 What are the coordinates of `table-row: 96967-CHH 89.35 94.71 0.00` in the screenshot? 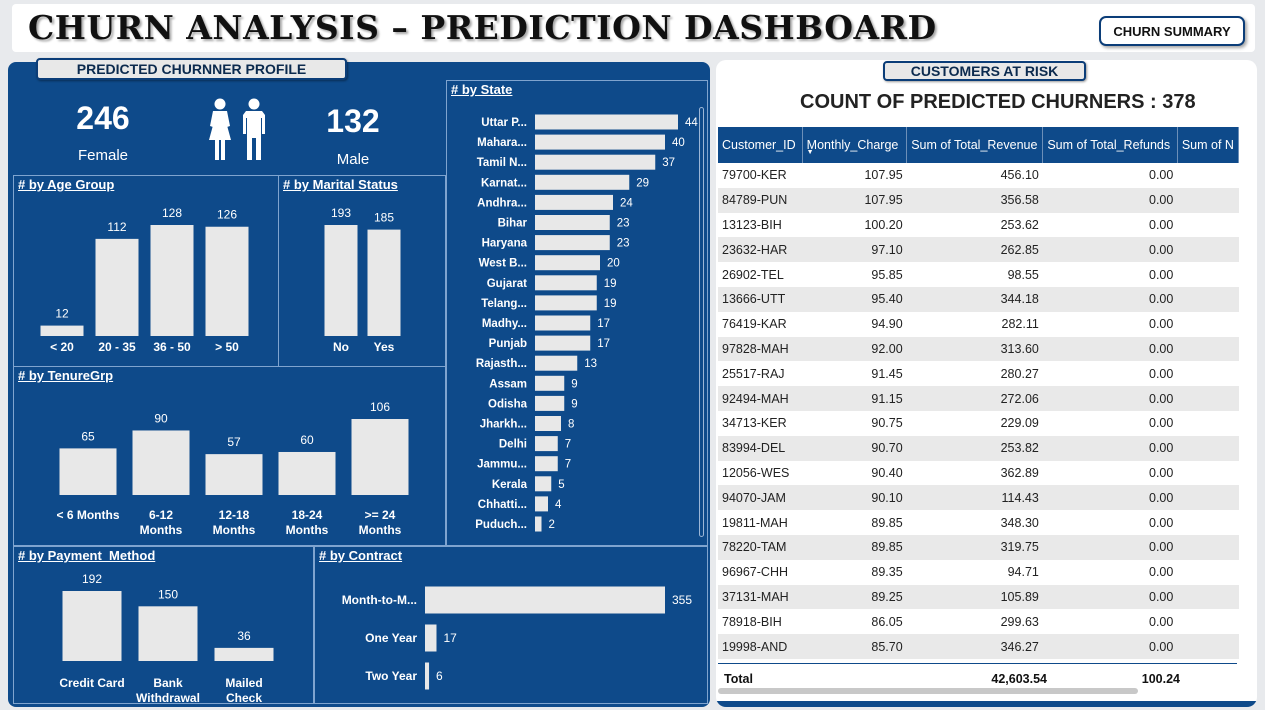 It's located at (978, 572).